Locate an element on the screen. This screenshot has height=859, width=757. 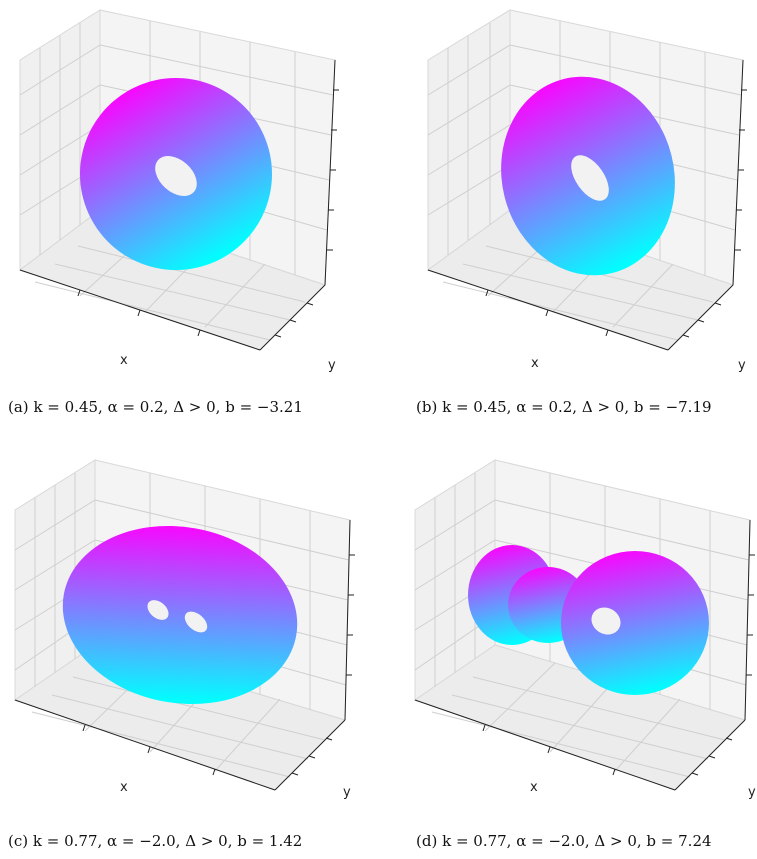
dumbbell-torus-surface is located at coordinates (588, 620).